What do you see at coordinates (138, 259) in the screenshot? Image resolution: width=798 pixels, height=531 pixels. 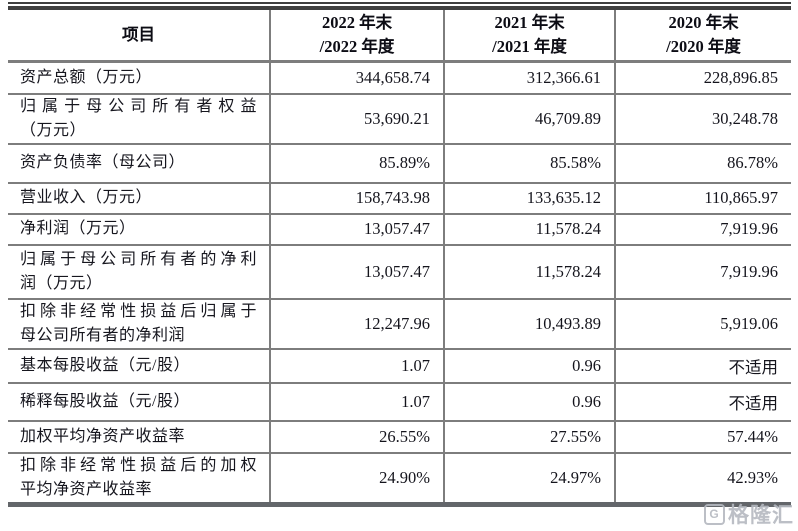 I see `row-label-text: 归属于母公司所有者的净利` at bounding box center [138, 259].